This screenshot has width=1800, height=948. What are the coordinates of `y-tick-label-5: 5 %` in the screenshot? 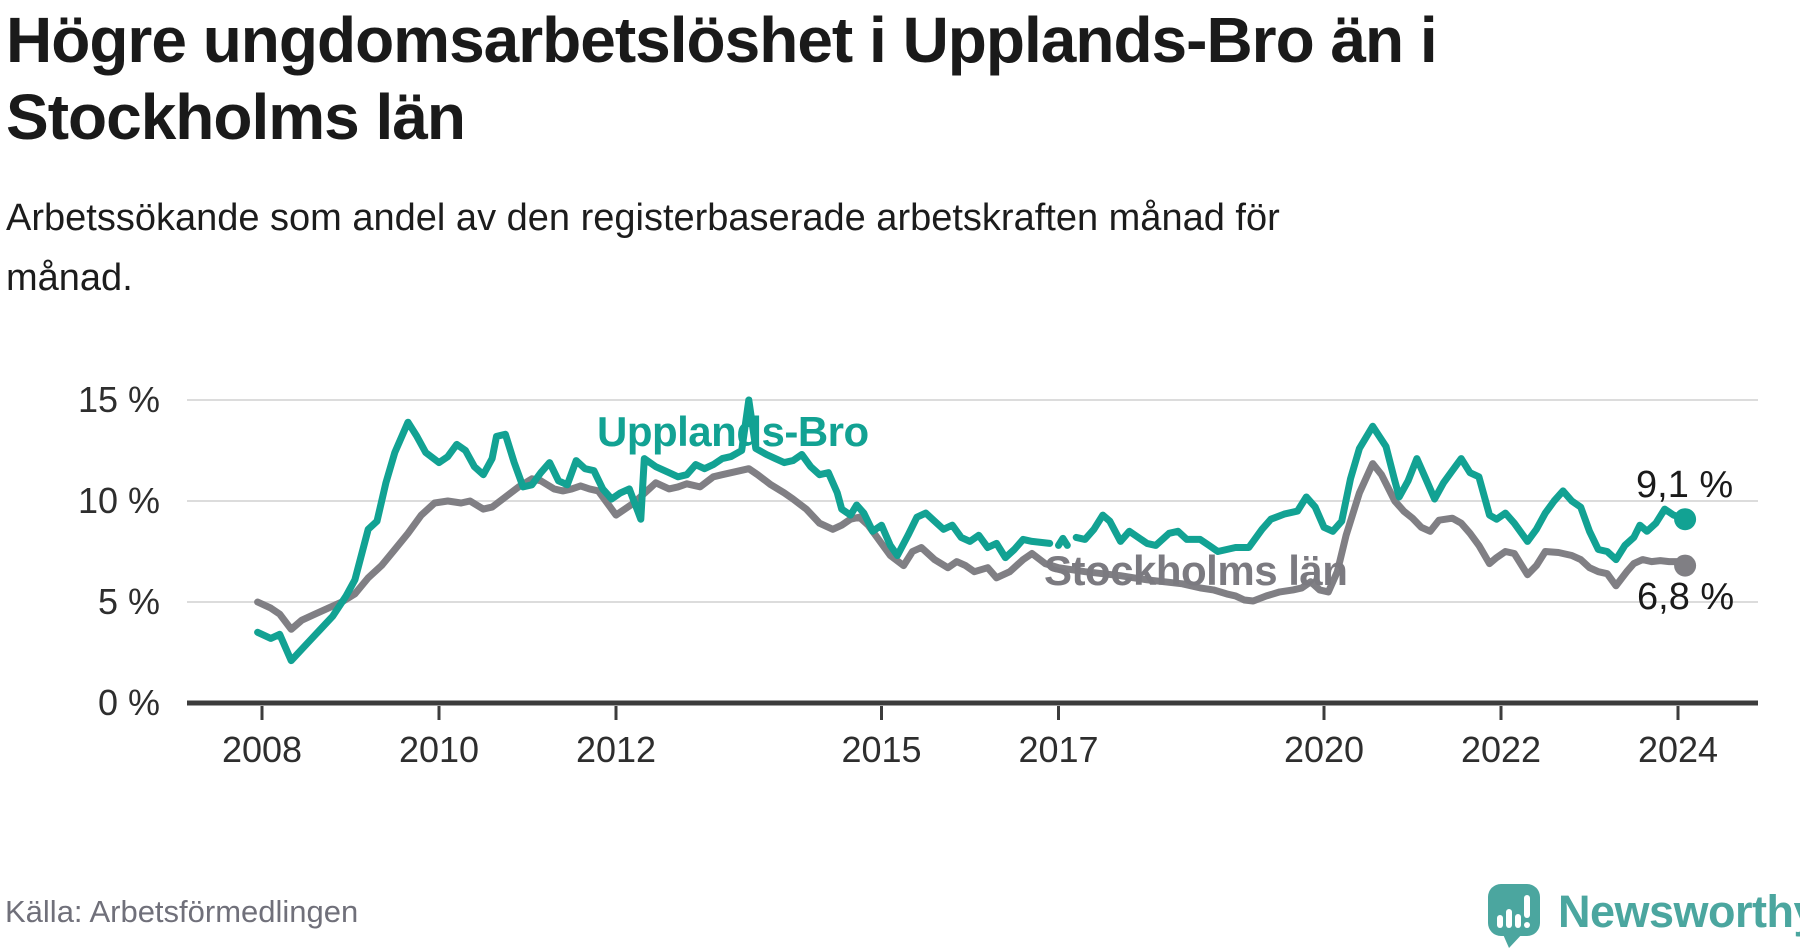 It's located at (129, 601).